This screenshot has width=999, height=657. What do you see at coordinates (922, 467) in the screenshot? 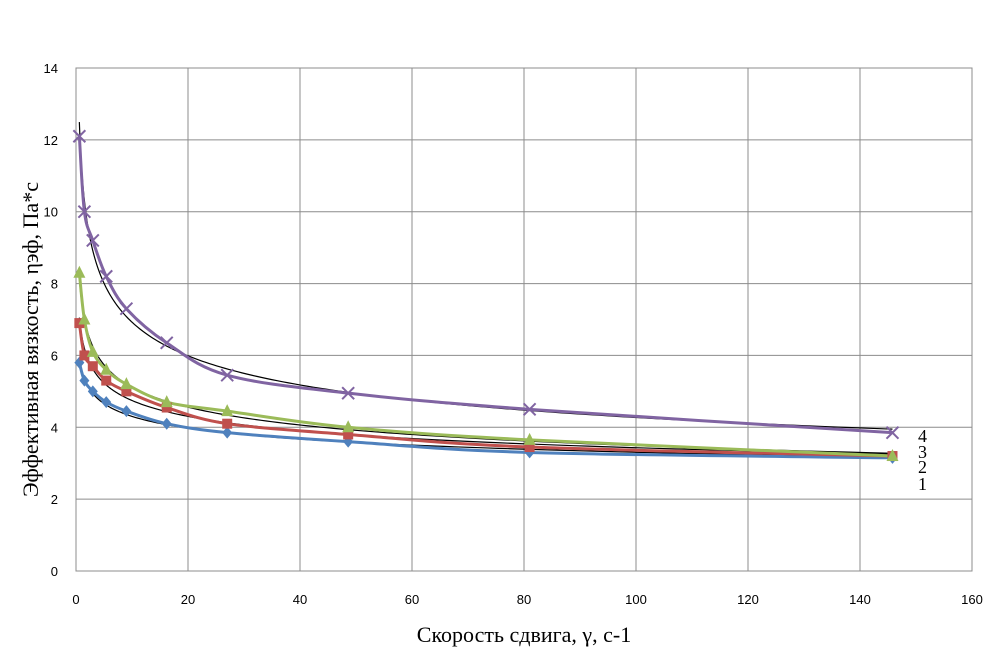
I see `series-tag-2: 2` at bounding box center [922, 467].